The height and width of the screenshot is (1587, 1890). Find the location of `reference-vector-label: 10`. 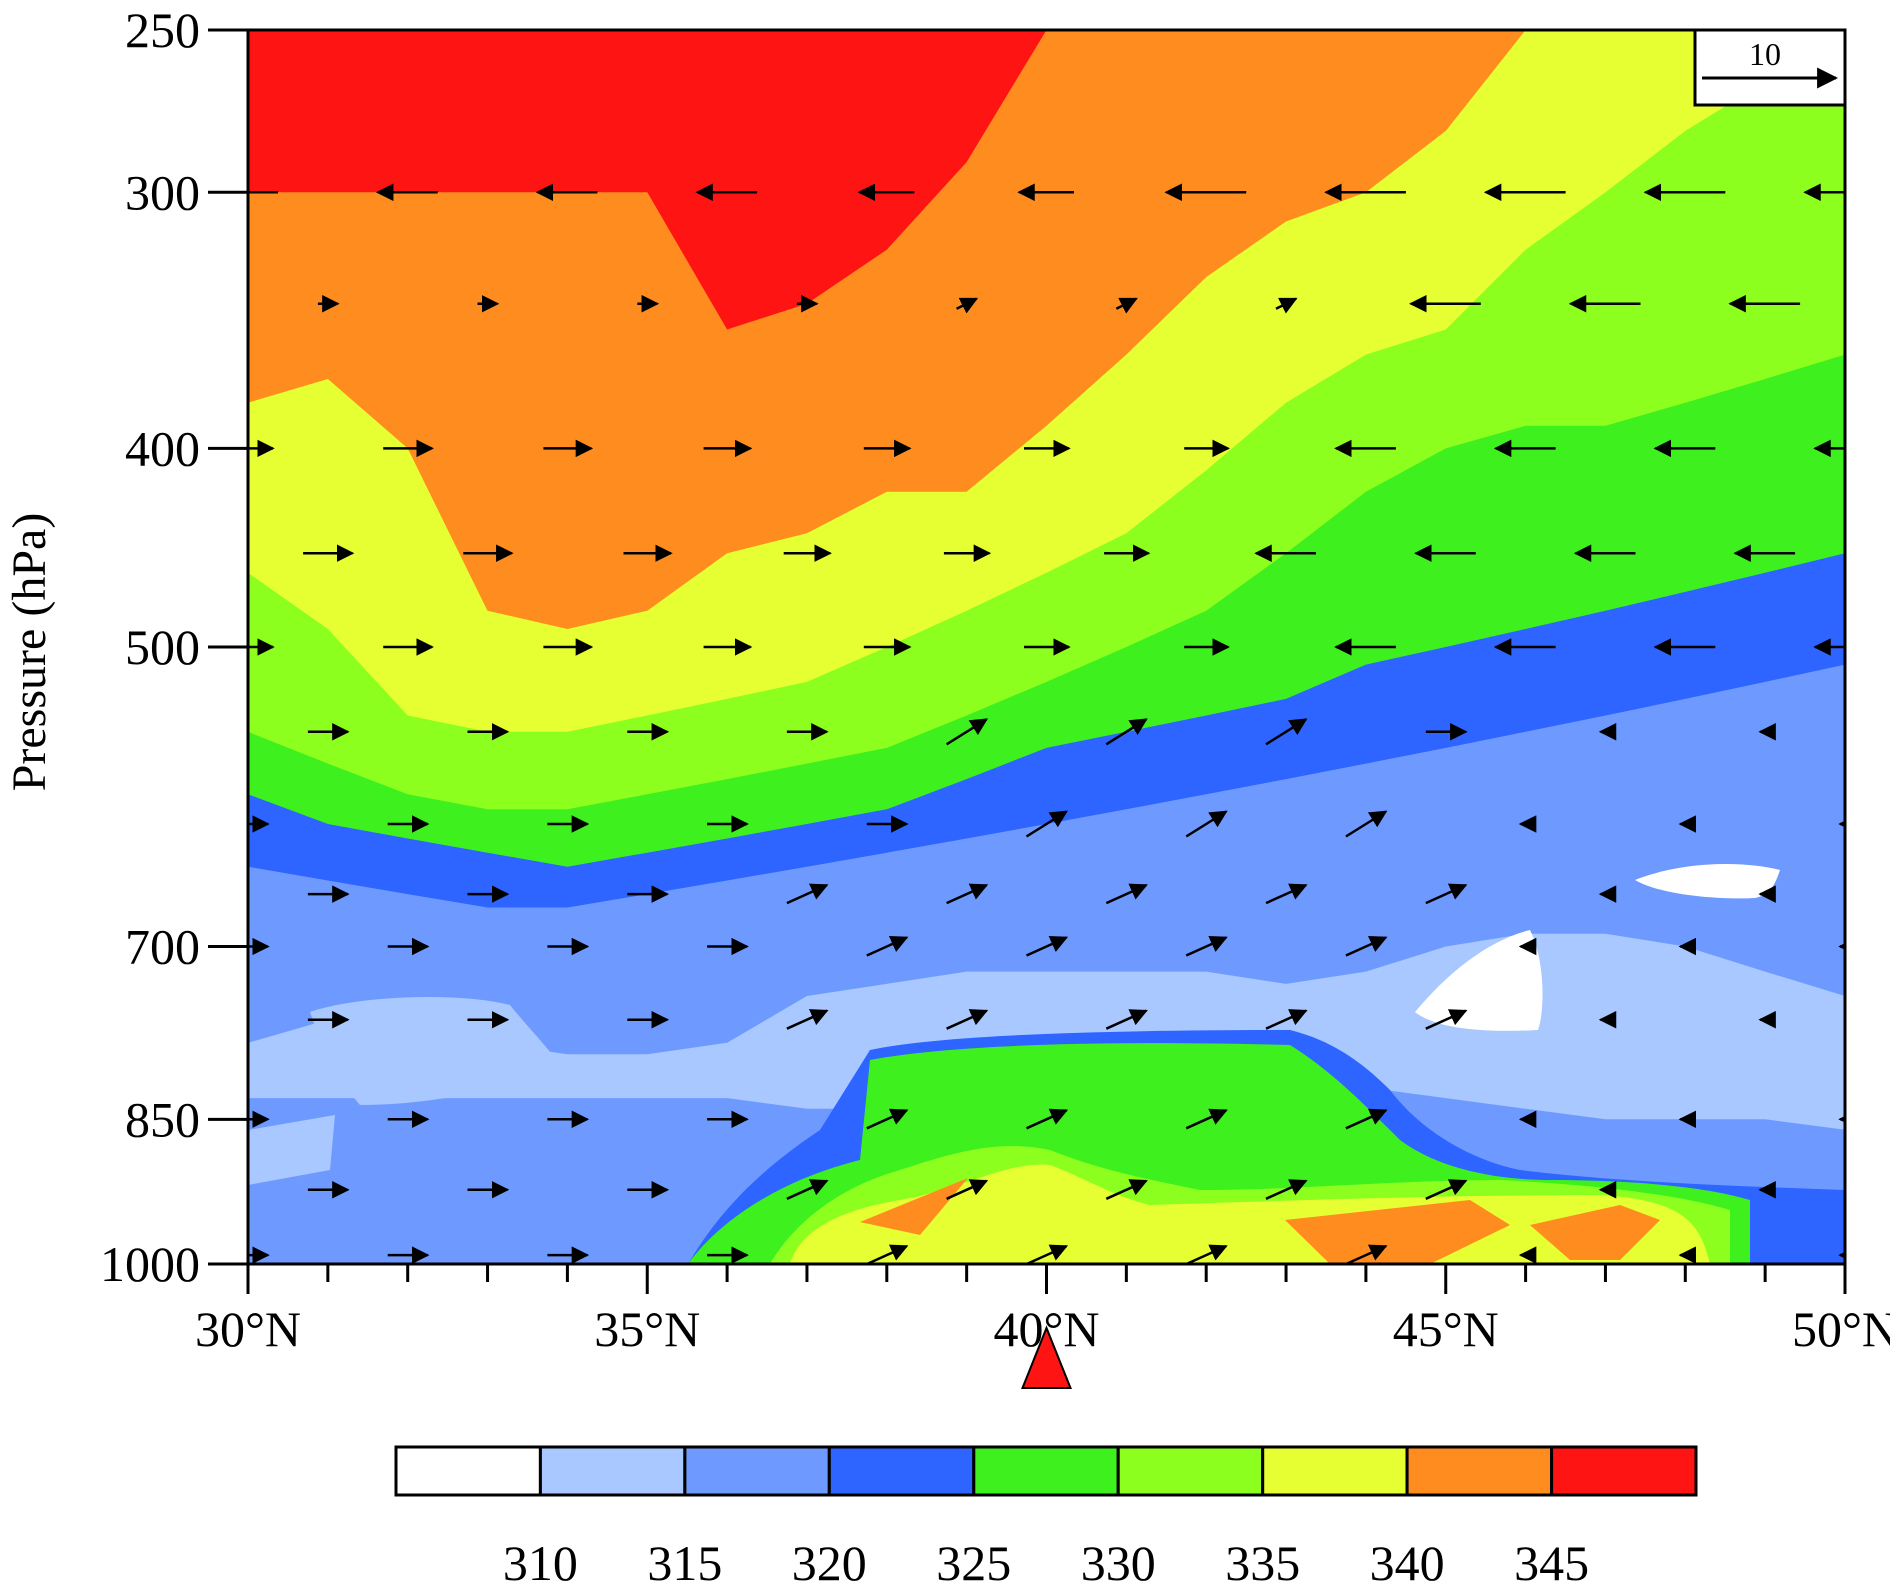

reference-vector-label: 10 is located at coordinates (1765, 54).